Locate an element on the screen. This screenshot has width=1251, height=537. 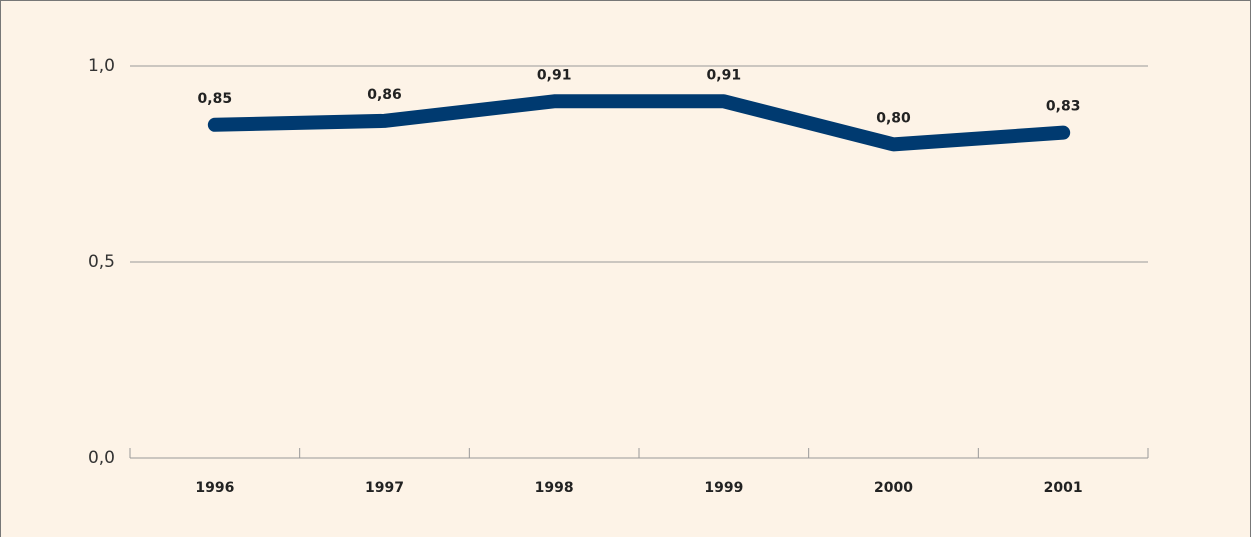
x-tick-label: 2001 is located at coordinates (1063, 488).